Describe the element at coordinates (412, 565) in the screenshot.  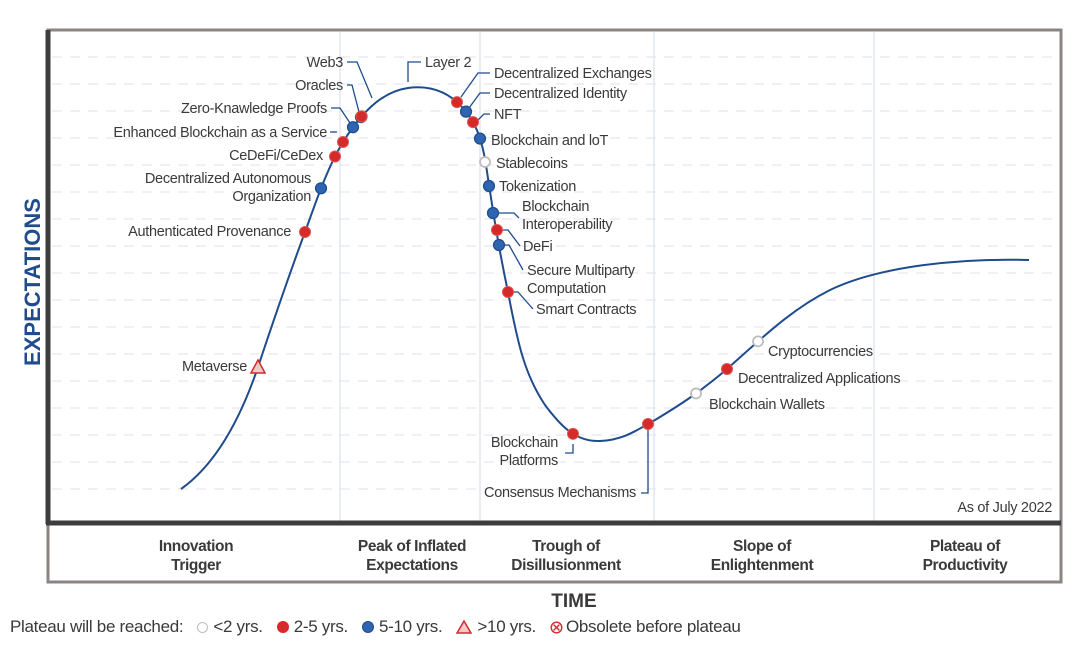
I see `phase-label-peak: Expectations` at that location.